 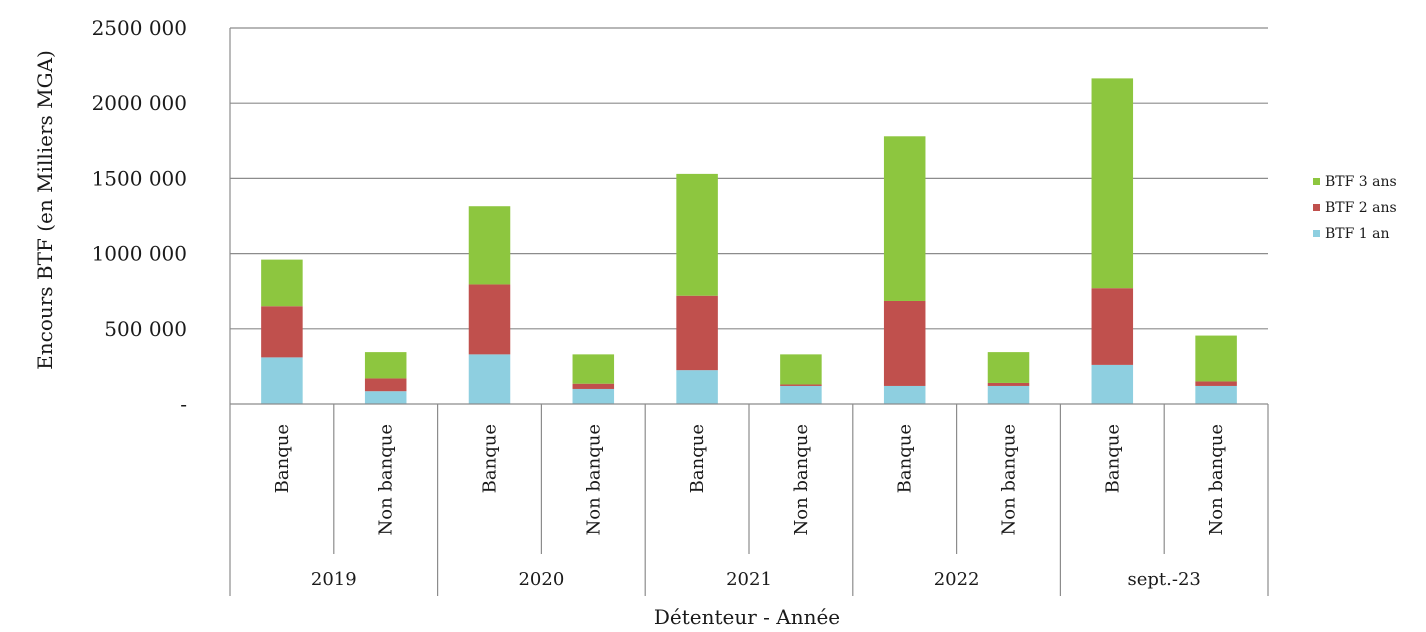 I want to click on group-label: 2021, so click(x=749, y=579).